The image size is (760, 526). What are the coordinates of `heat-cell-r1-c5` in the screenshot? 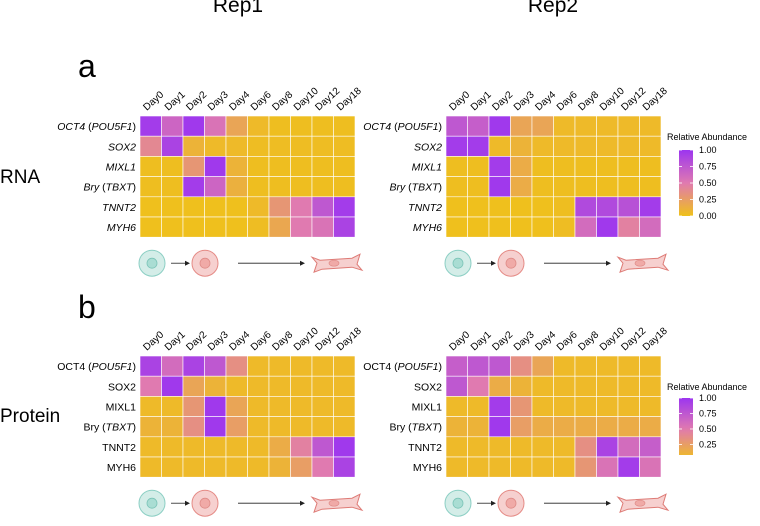 It's located at (564, 386).